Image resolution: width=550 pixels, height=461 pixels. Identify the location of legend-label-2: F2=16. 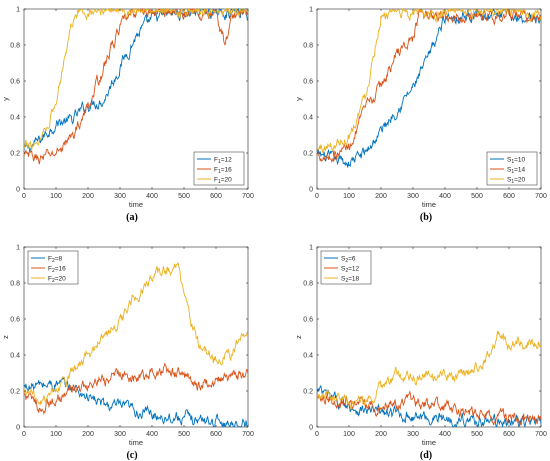
(57, 269).